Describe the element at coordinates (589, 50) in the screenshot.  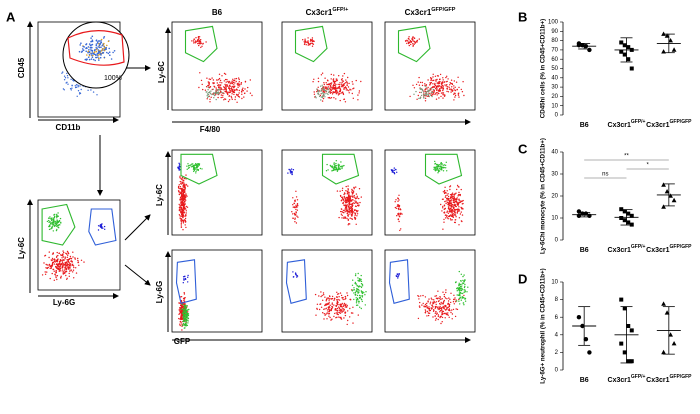
I see `data-point` at that location.